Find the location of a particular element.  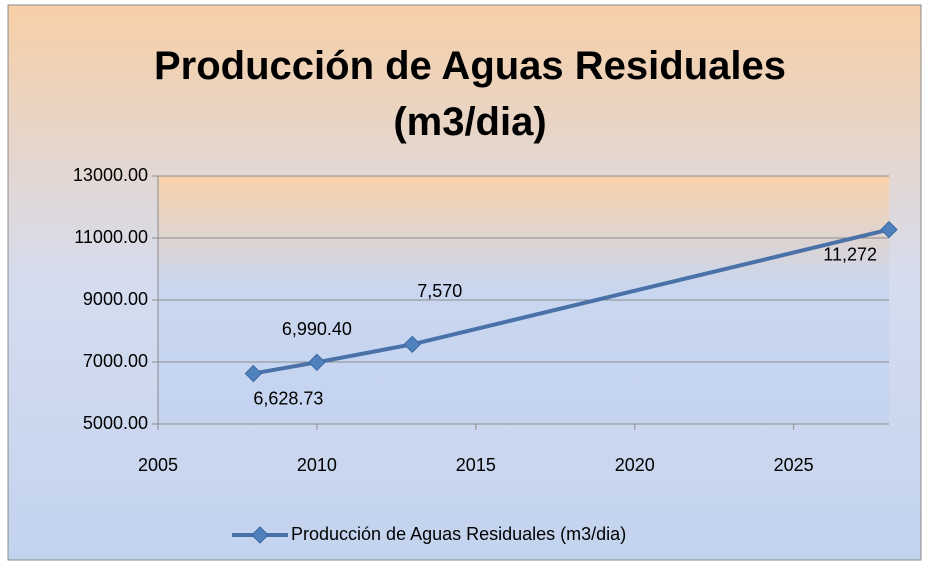

y-tick-label: 11000.00 is located at coordinates (111, 237).